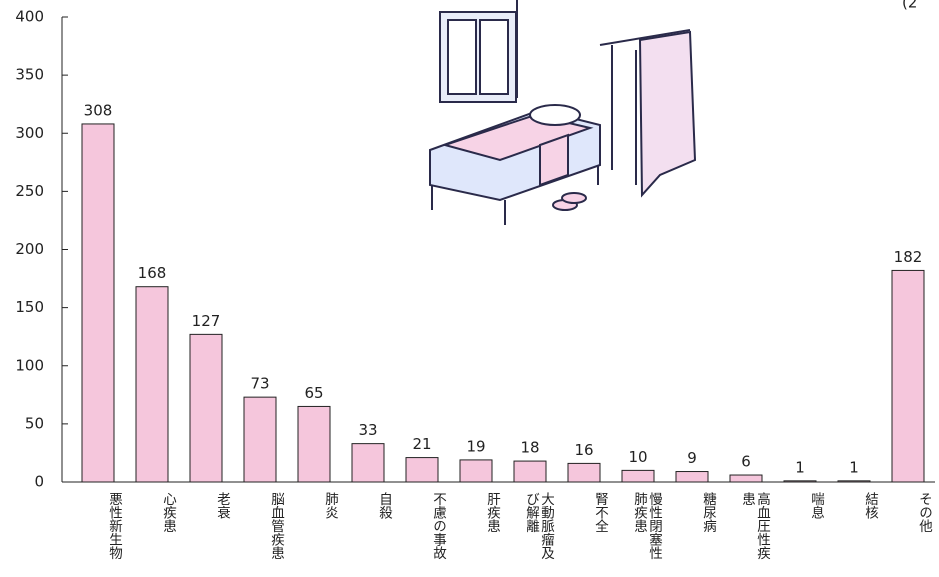 The image size is (939, 577). What do you see at coordinates (29, 133) in the screenshot?
I see `y-tick-label: 300` at bounding box center [29, 133].